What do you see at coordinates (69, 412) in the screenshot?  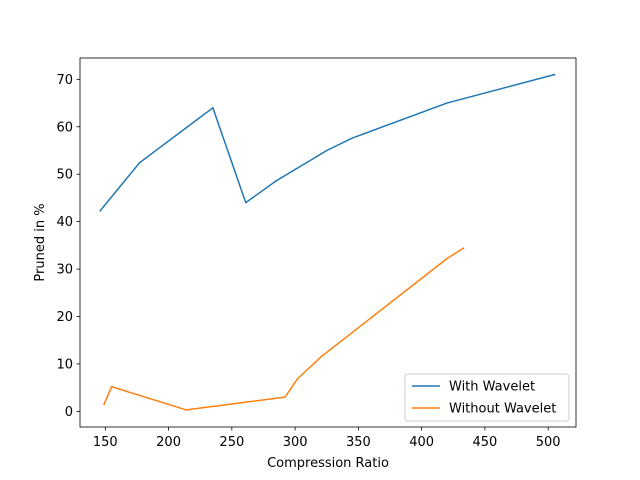 I see `y-tick-label: 0` at bounding box center [69, 412].